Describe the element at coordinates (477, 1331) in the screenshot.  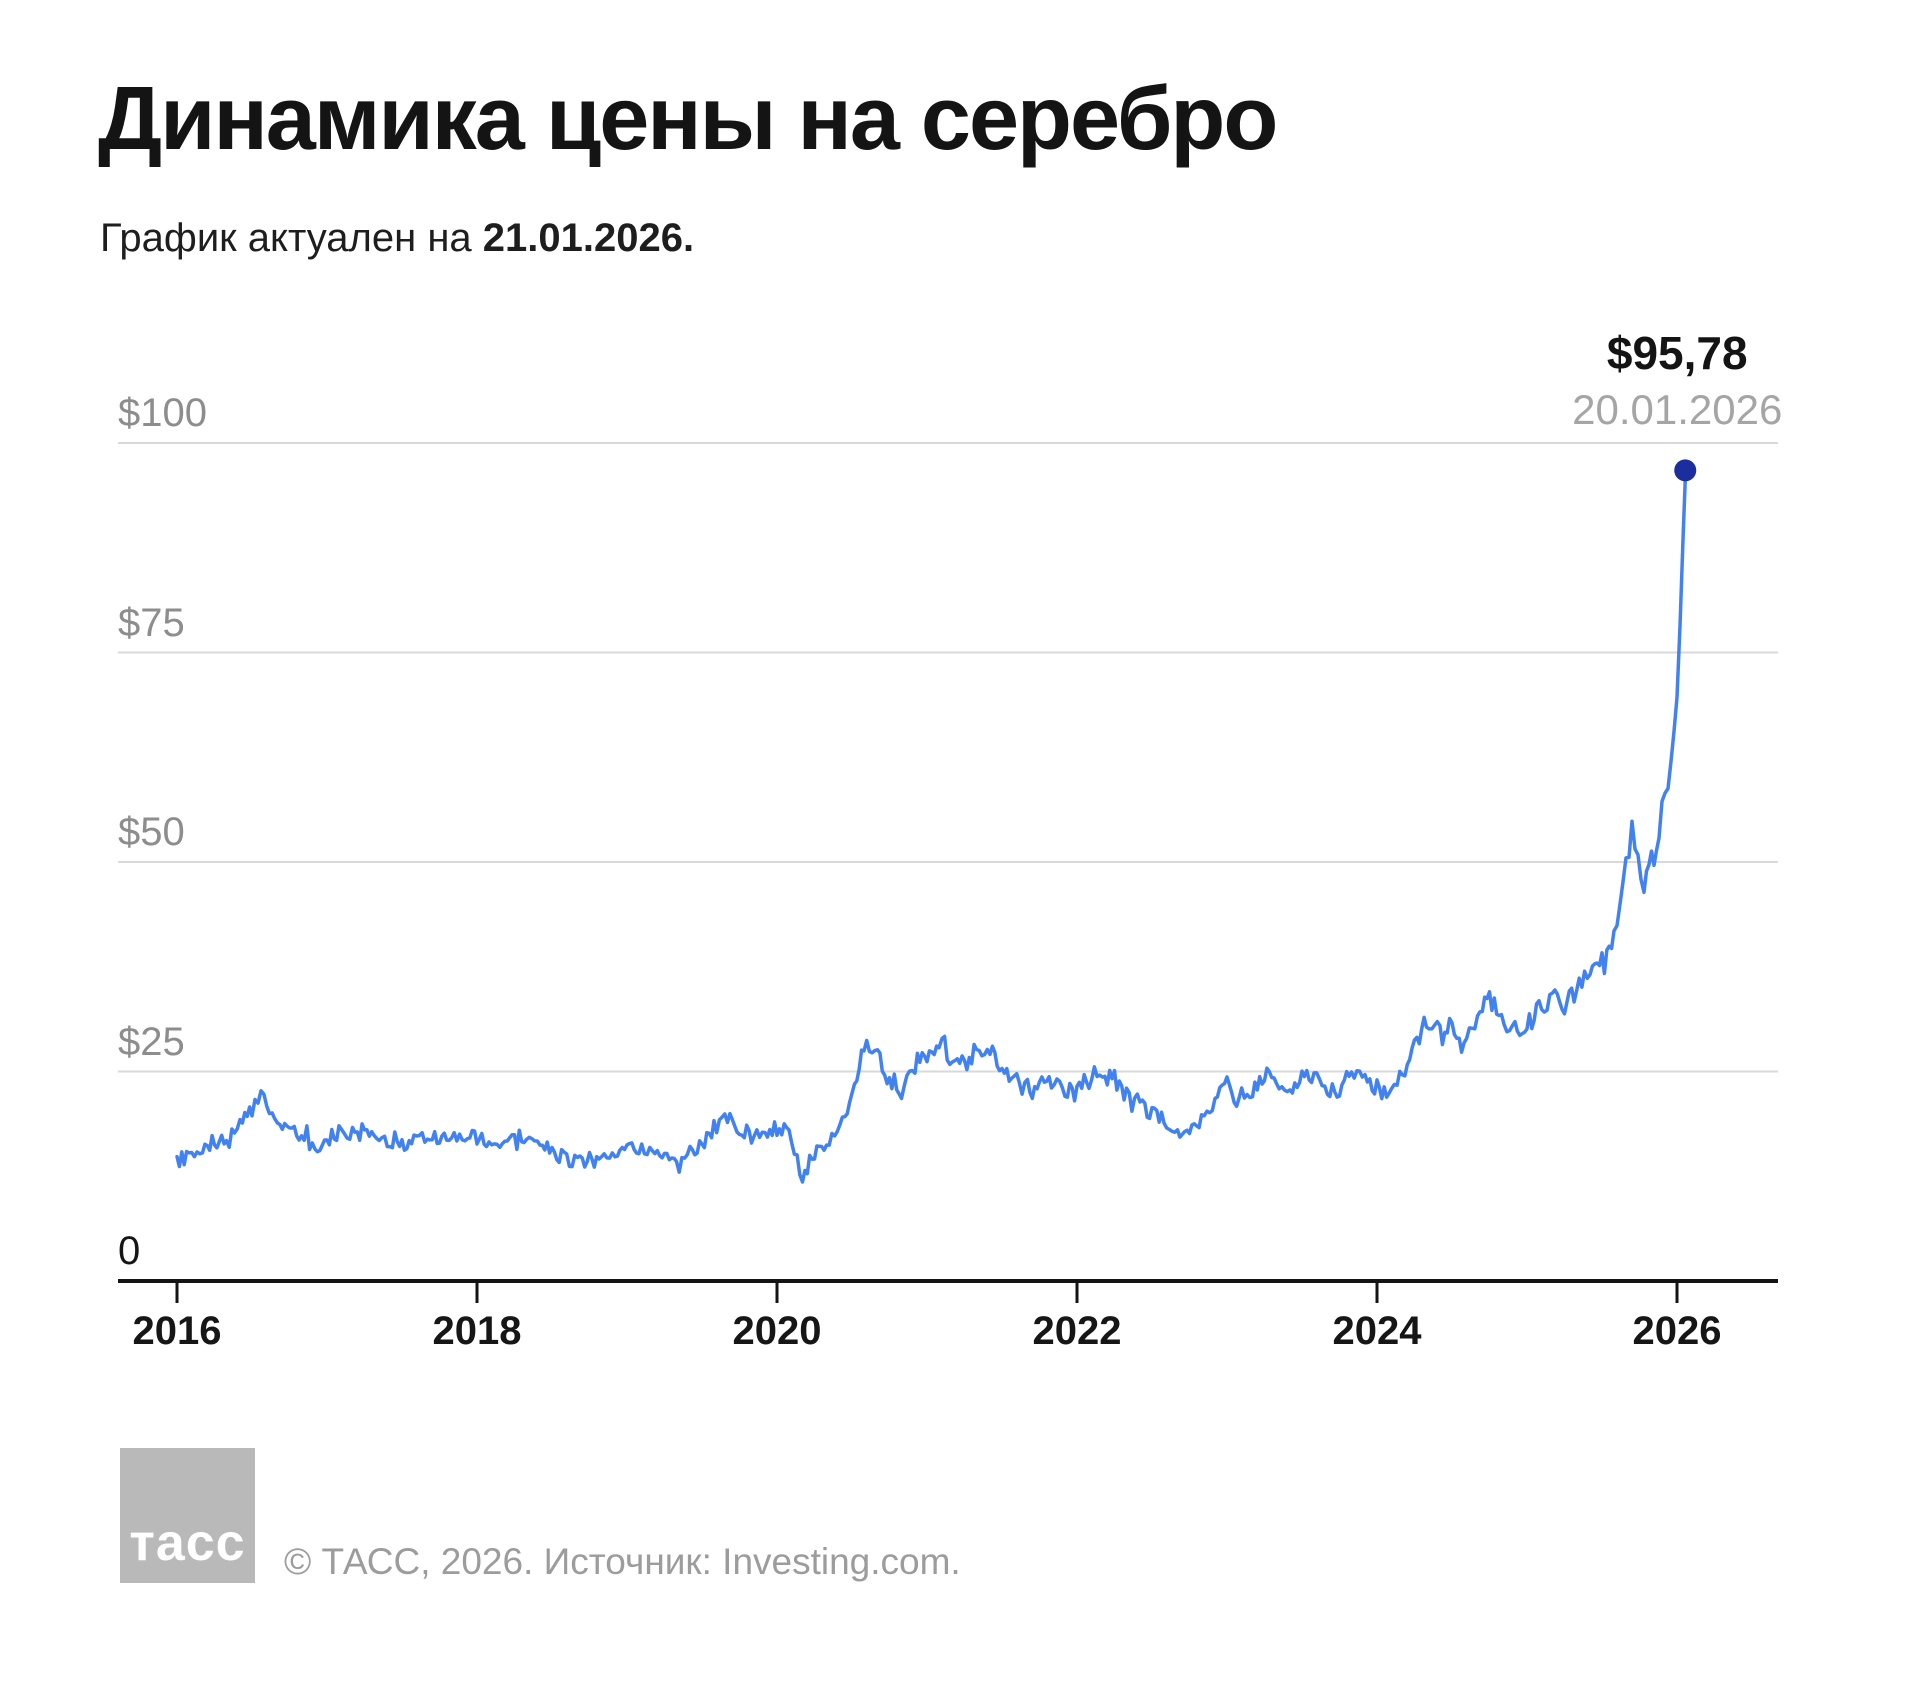
I see `x-axis-label-2018: 2018` at that location.